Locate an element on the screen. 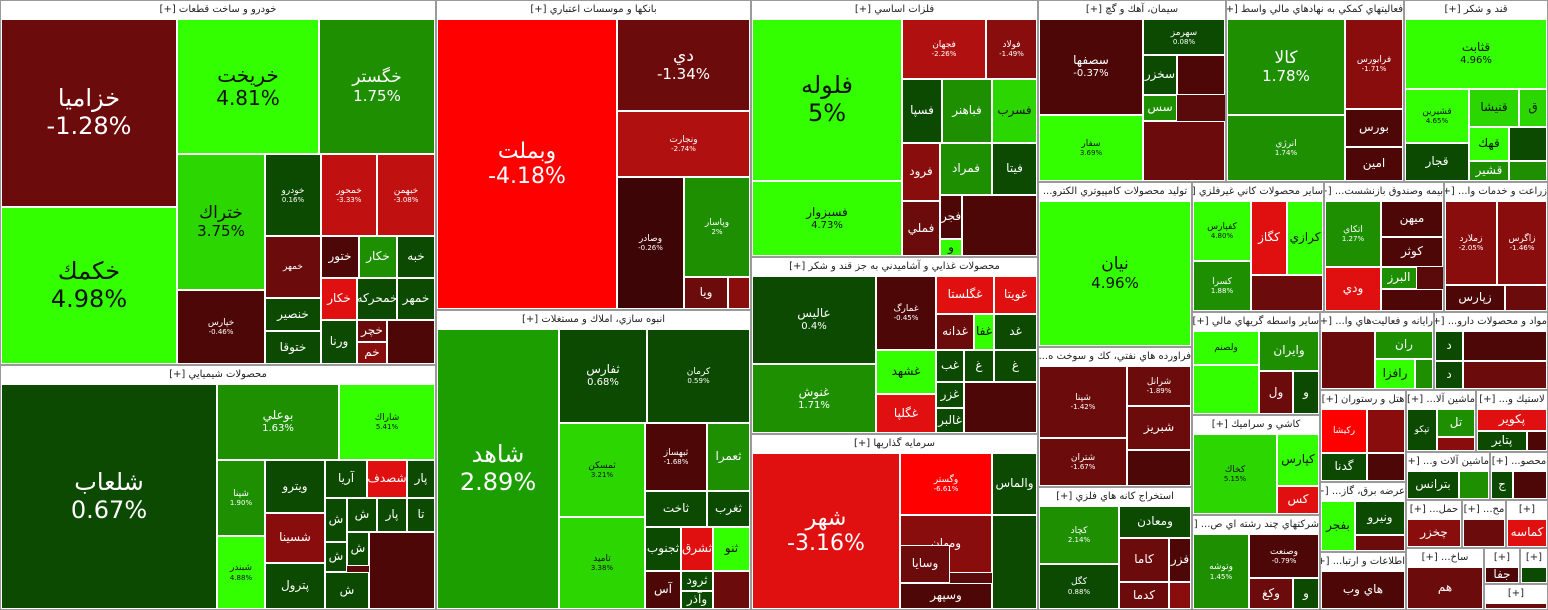  stock-tile: وبملت -4.18% is located at coordinates (527, 164).